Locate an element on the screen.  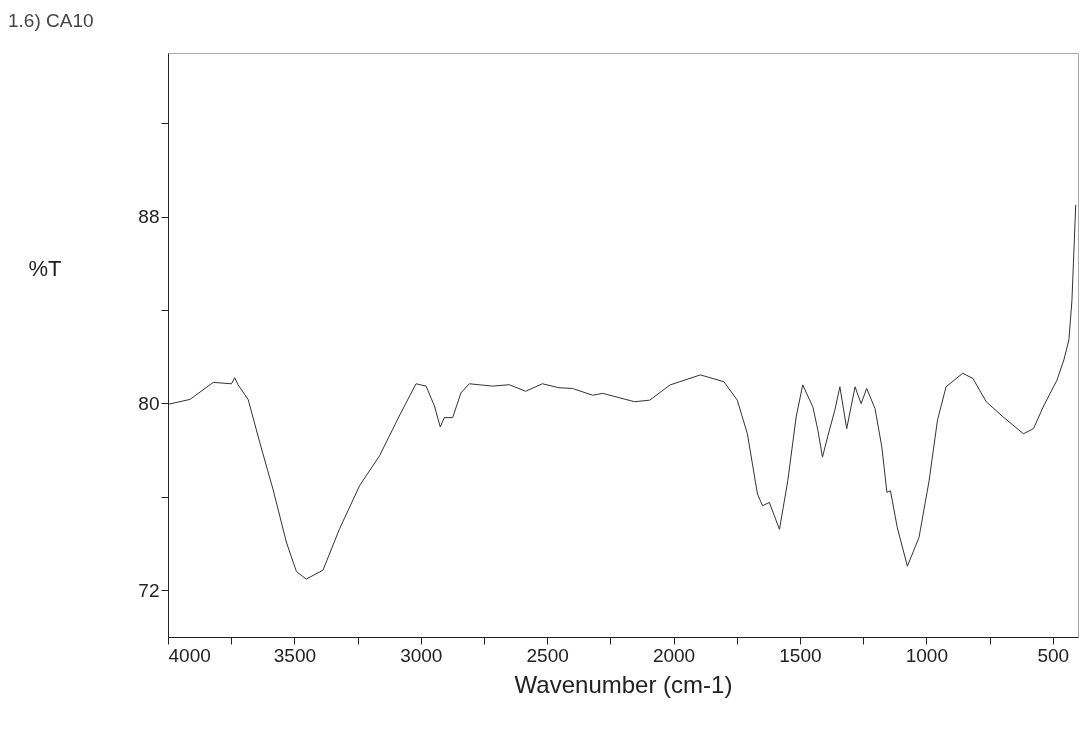
x-tick-label: 1500 is located at coordinates (800, 655).